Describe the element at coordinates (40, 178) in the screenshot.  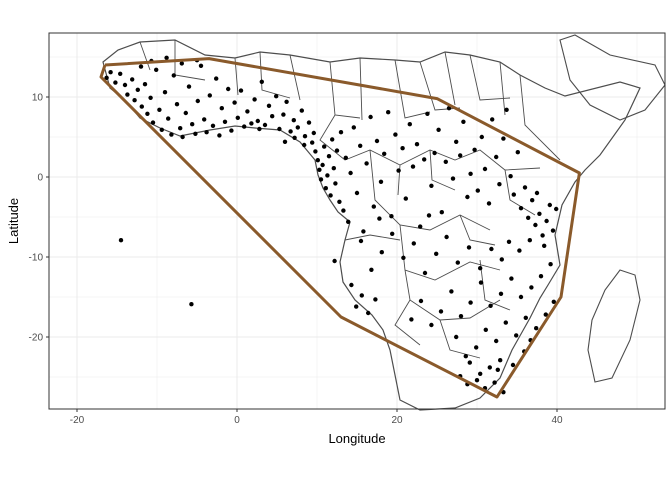
I see `y-tick-label: 0` at that location.